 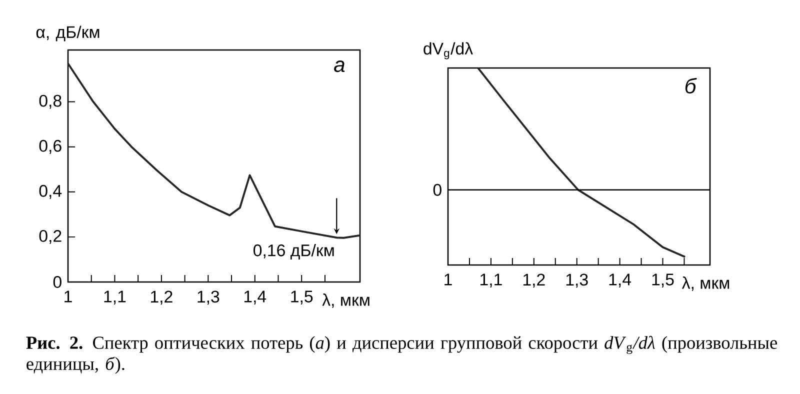 What do you see at coordinates (437, 190) in the screenshot?
I see `ref-line-label: 0` at bounding box center [437, 190].